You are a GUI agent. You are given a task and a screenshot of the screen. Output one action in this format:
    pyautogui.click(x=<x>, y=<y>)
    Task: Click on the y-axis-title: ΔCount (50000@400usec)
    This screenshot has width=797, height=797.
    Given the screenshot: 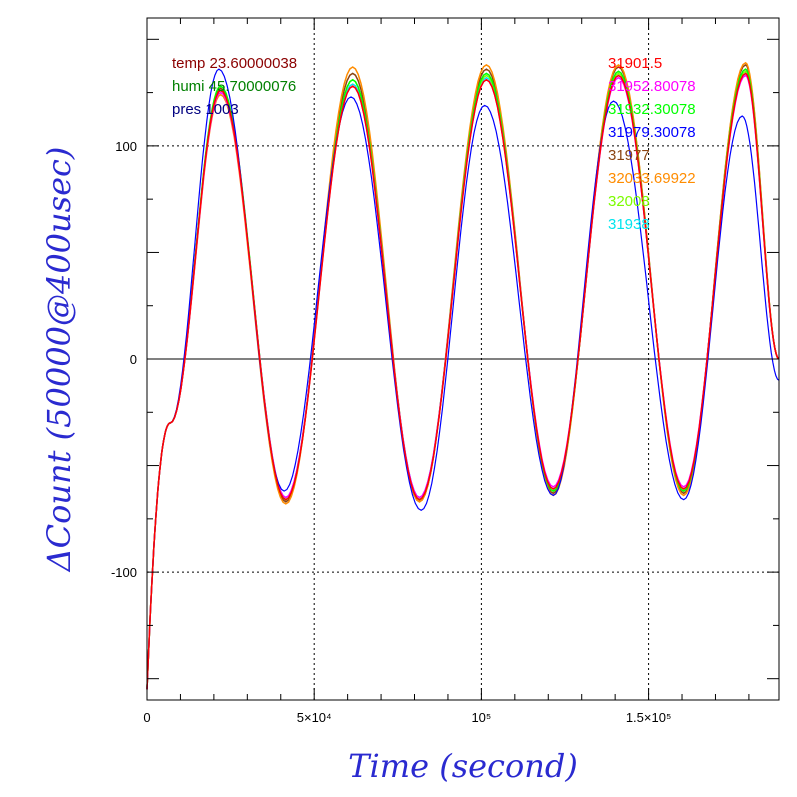 What is the action you would take?
    pyautogui.click(x=59, y=360)
    